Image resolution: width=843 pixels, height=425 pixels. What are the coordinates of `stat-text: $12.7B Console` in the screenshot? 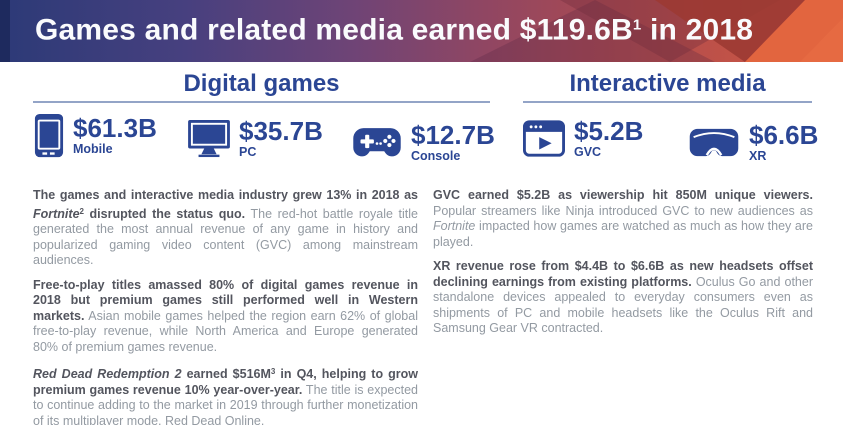 It's located at (453, 142).